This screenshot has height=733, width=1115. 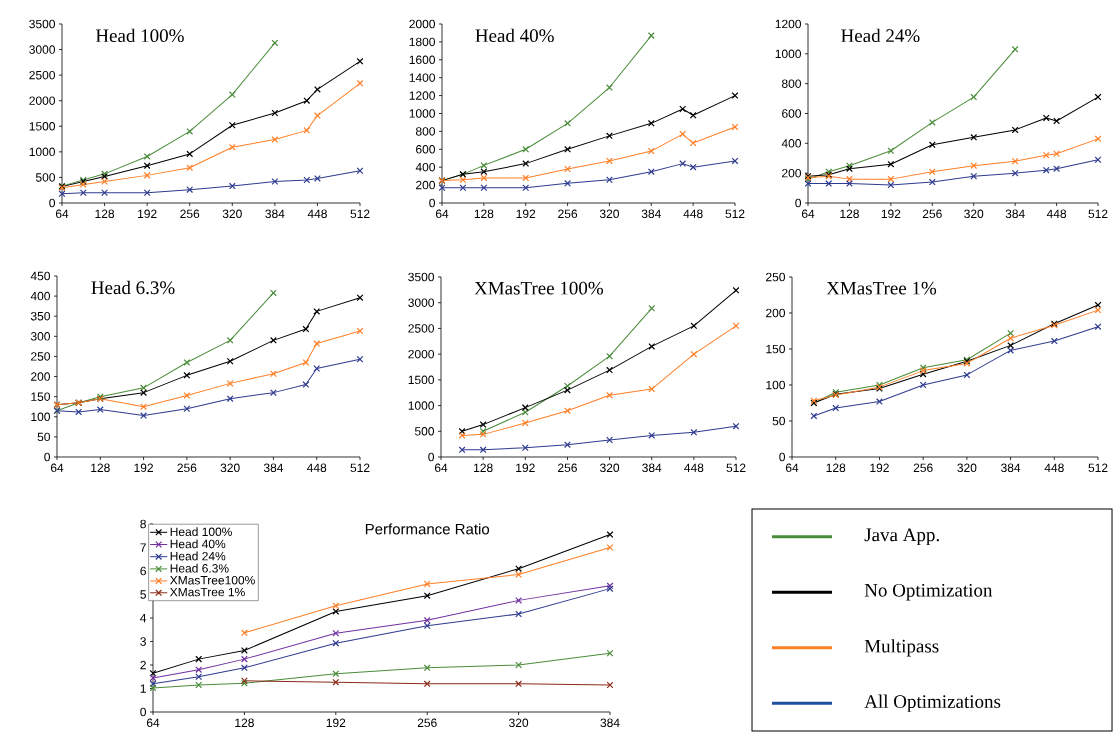 What do you see at coordinates (201, 532) in the screenshot?
I see `legend-label: Head 100%` at bounding box center [201, 532].